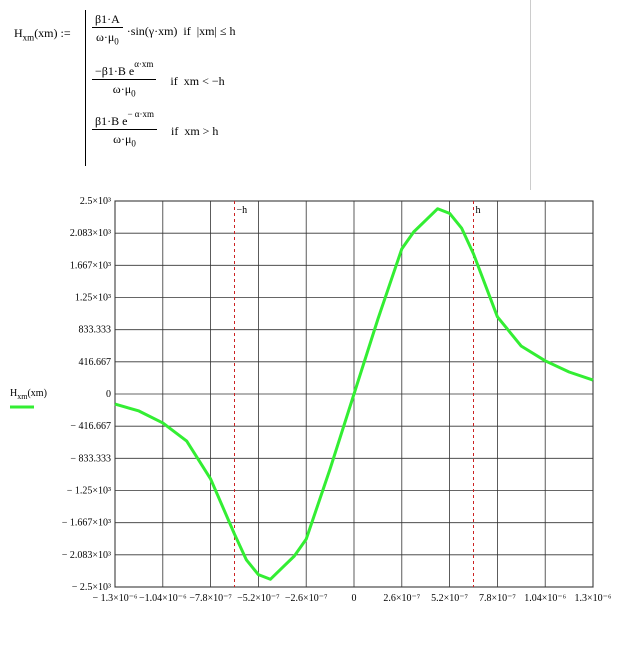 Image resolution: width=624 pixels, height=646 pixels. Describe the element at coordinates (258, 598) in the screenshot. I see `x-tick-label: −5.2×10⁻⁷` at that location.